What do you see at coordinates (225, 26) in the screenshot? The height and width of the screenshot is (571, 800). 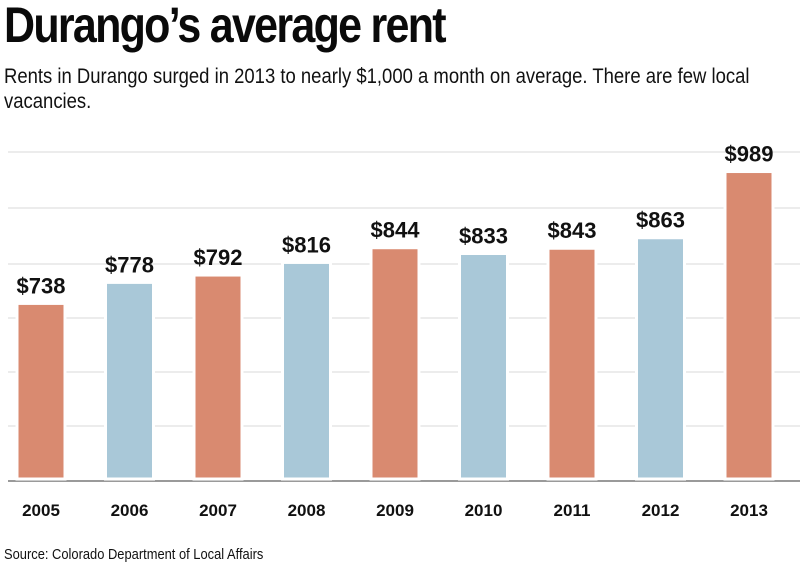 I see `chart-title: Durango’s average rent` at bounding box center [225, 26].